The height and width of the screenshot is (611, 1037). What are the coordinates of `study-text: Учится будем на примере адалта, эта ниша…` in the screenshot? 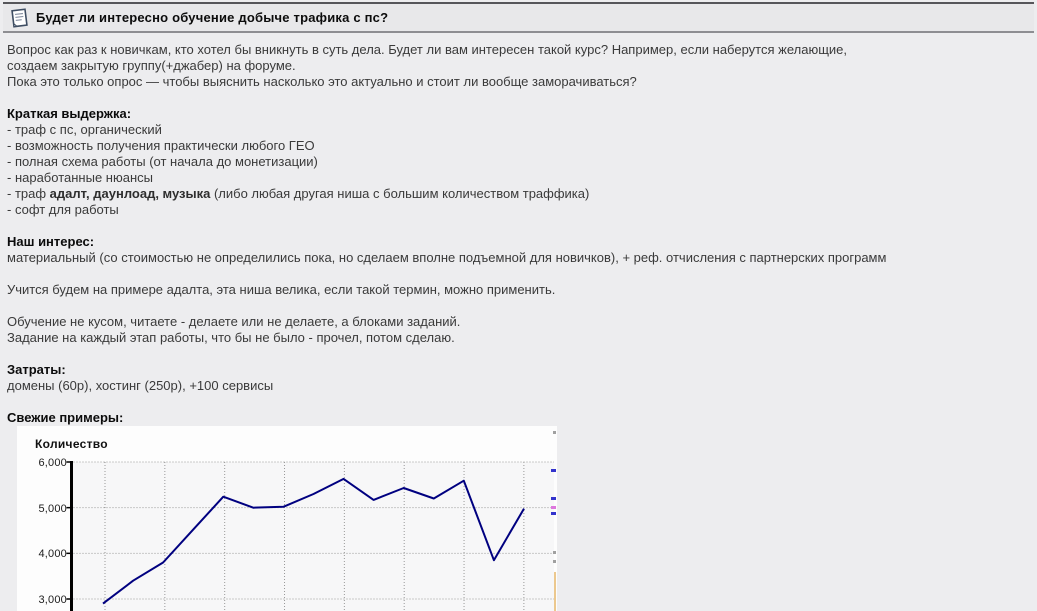 It's located at (281, 289).